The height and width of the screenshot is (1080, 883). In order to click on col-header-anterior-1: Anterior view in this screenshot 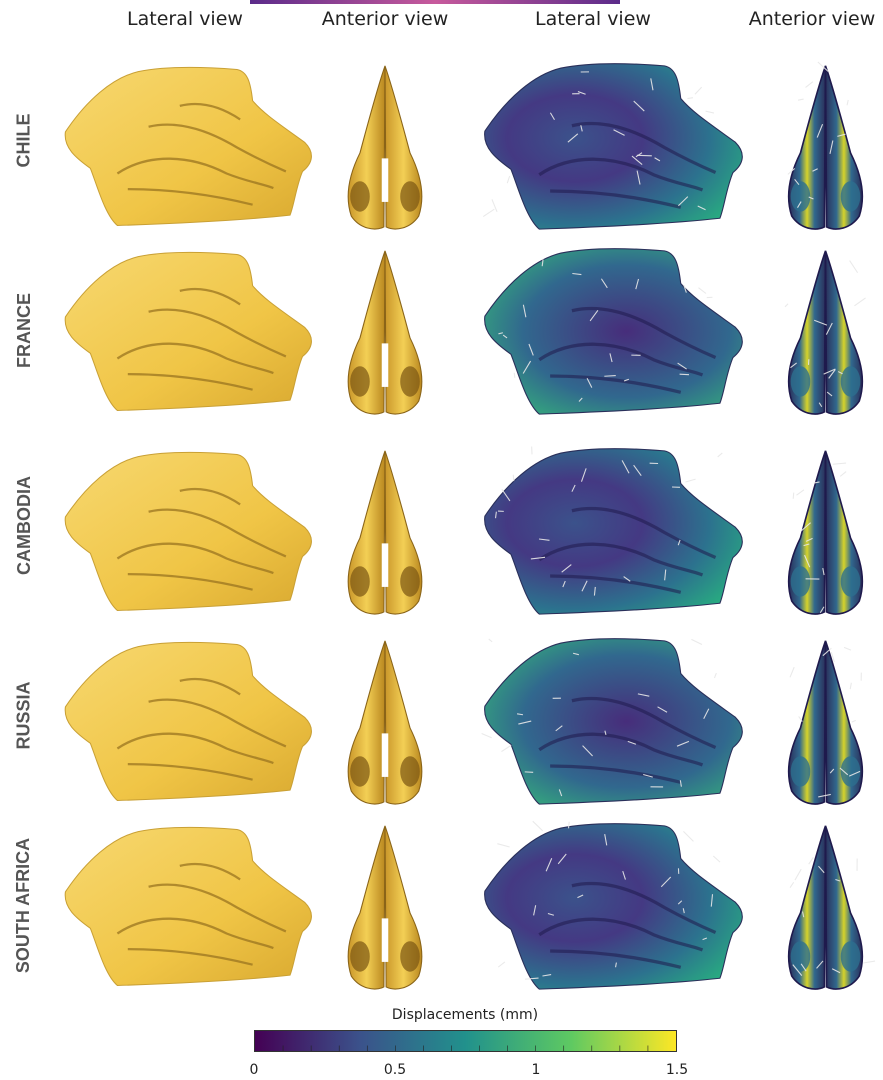, I will do `click(385, 19)`.